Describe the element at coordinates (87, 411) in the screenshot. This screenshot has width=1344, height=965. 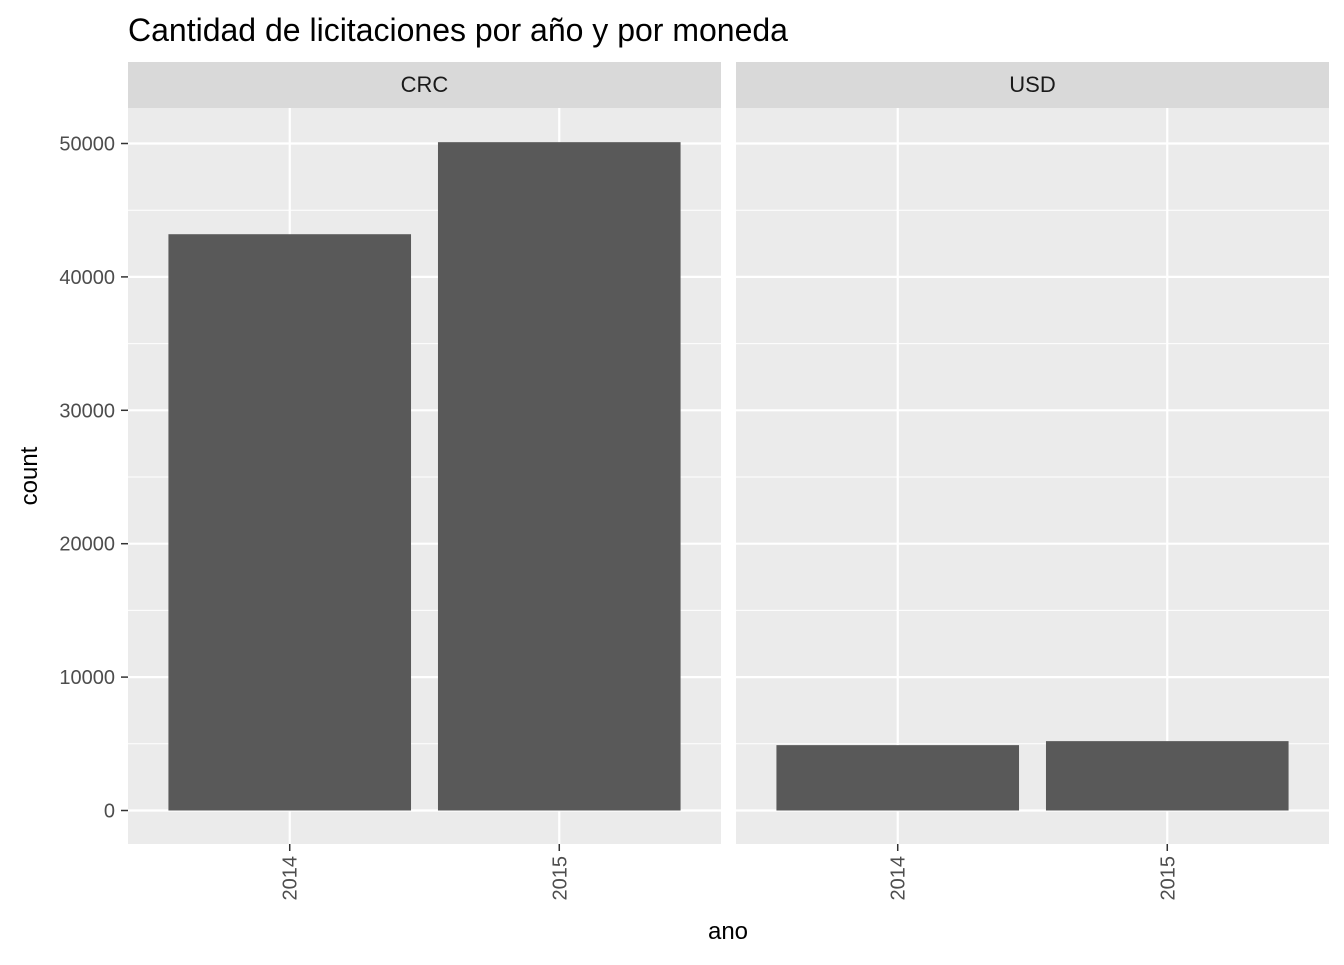
I see `y-tick-label: 30000` at that location.